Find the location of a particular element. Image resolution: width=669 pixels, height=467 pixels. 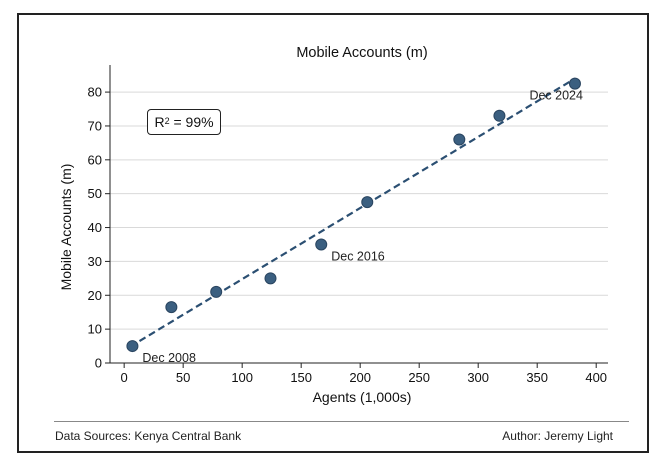

y-axis-label: Mobile Accounts (m) is located at coordinates (66, 227).